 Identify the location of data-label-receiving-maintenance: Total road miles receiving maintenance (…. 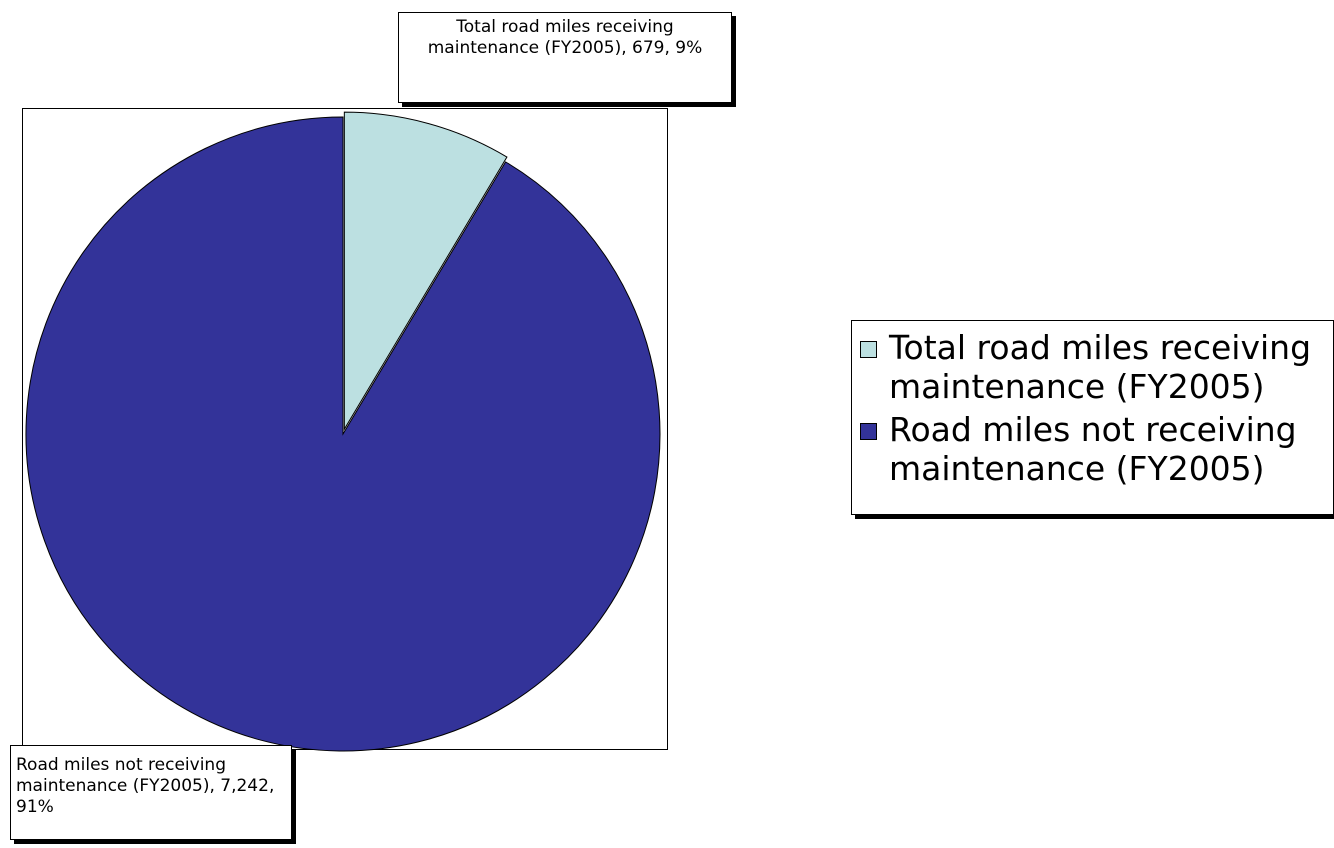
(565, 57).